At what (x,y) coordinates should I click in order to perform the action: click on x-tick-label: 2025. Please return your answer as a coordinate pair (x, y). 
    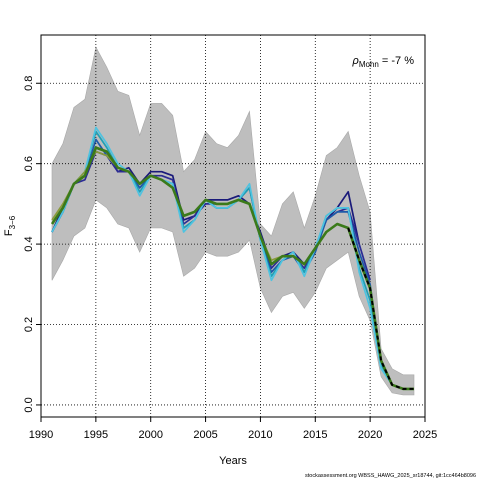
    Looking at the image, I should click on (425, 435).